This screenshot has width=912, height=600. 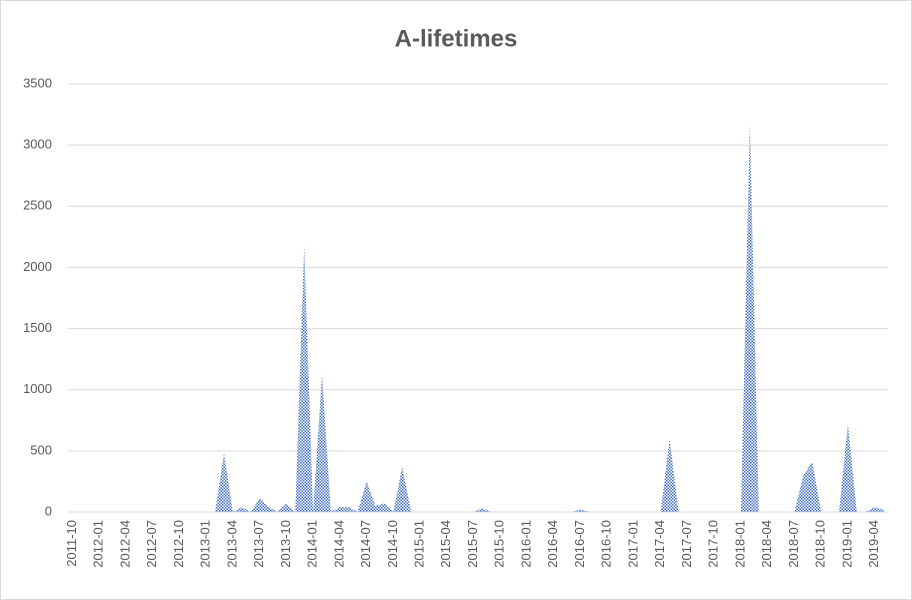 I want to click on y-tick-label: 500, so click(x=41, y=449).